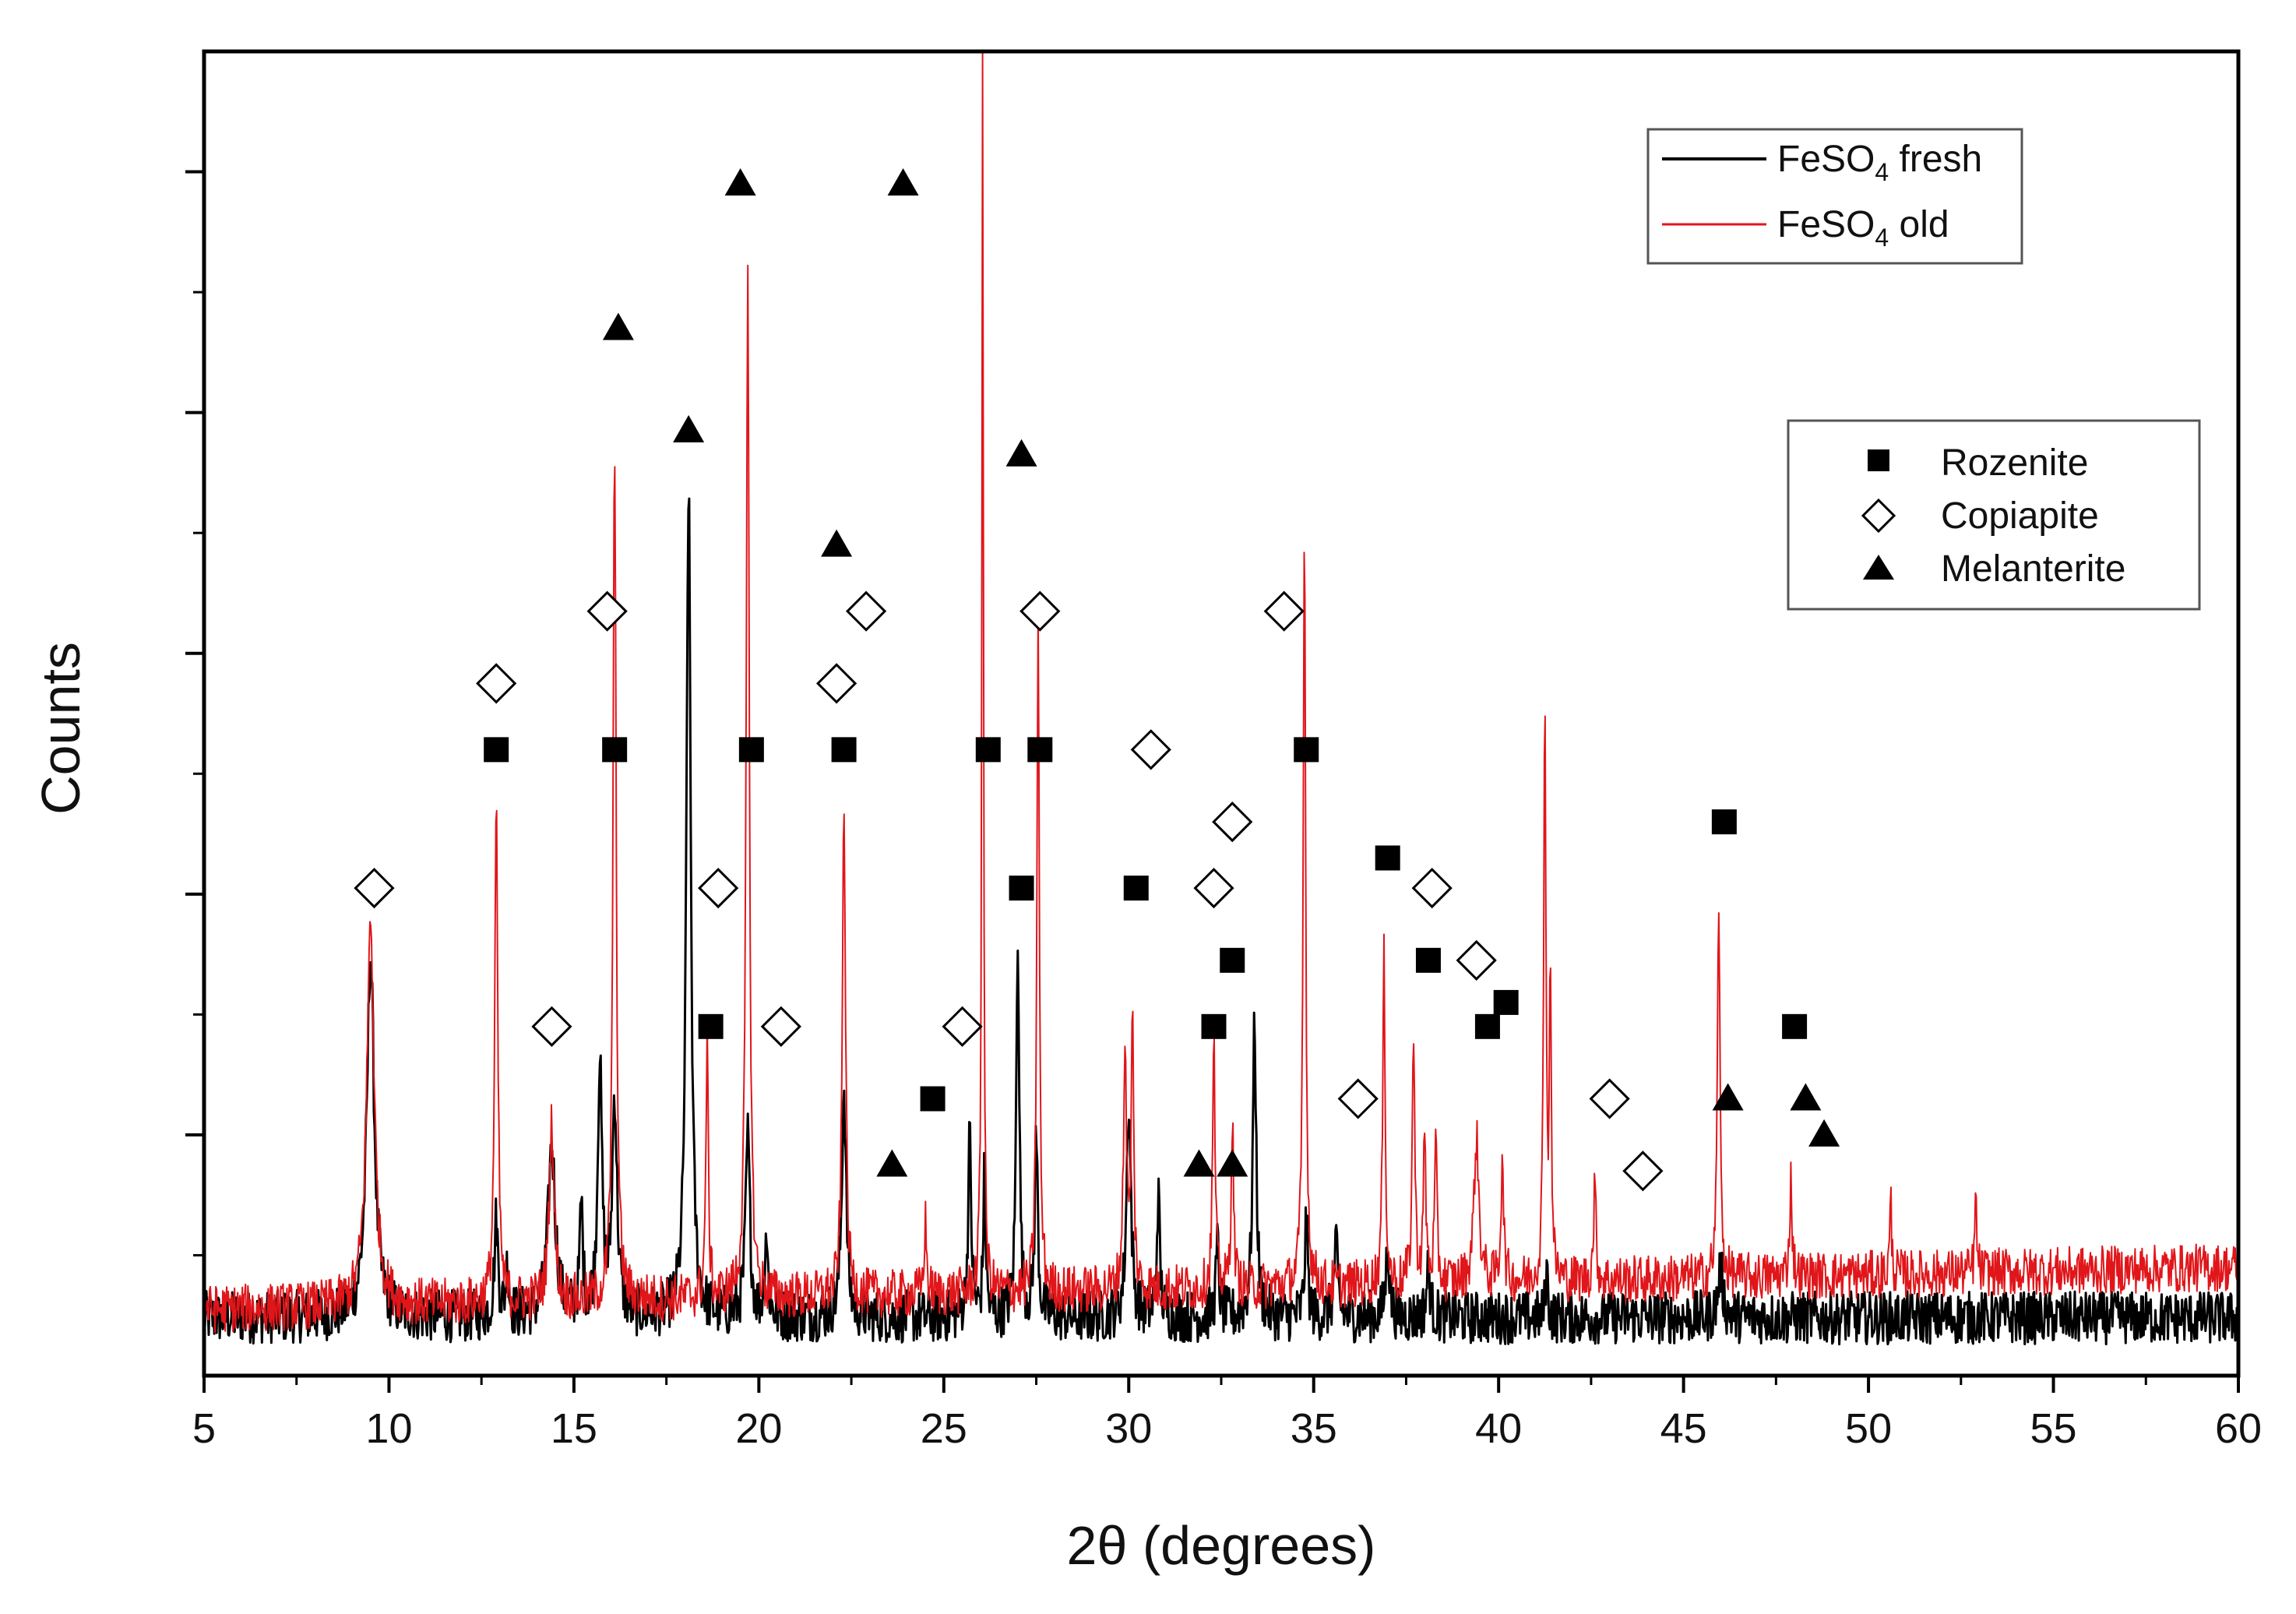 The image size is (2296, 1614). Describe the element at coordinates (2020, 516) in the screenshot. I see `legend-label-copiapite: Copiapite` at that location.